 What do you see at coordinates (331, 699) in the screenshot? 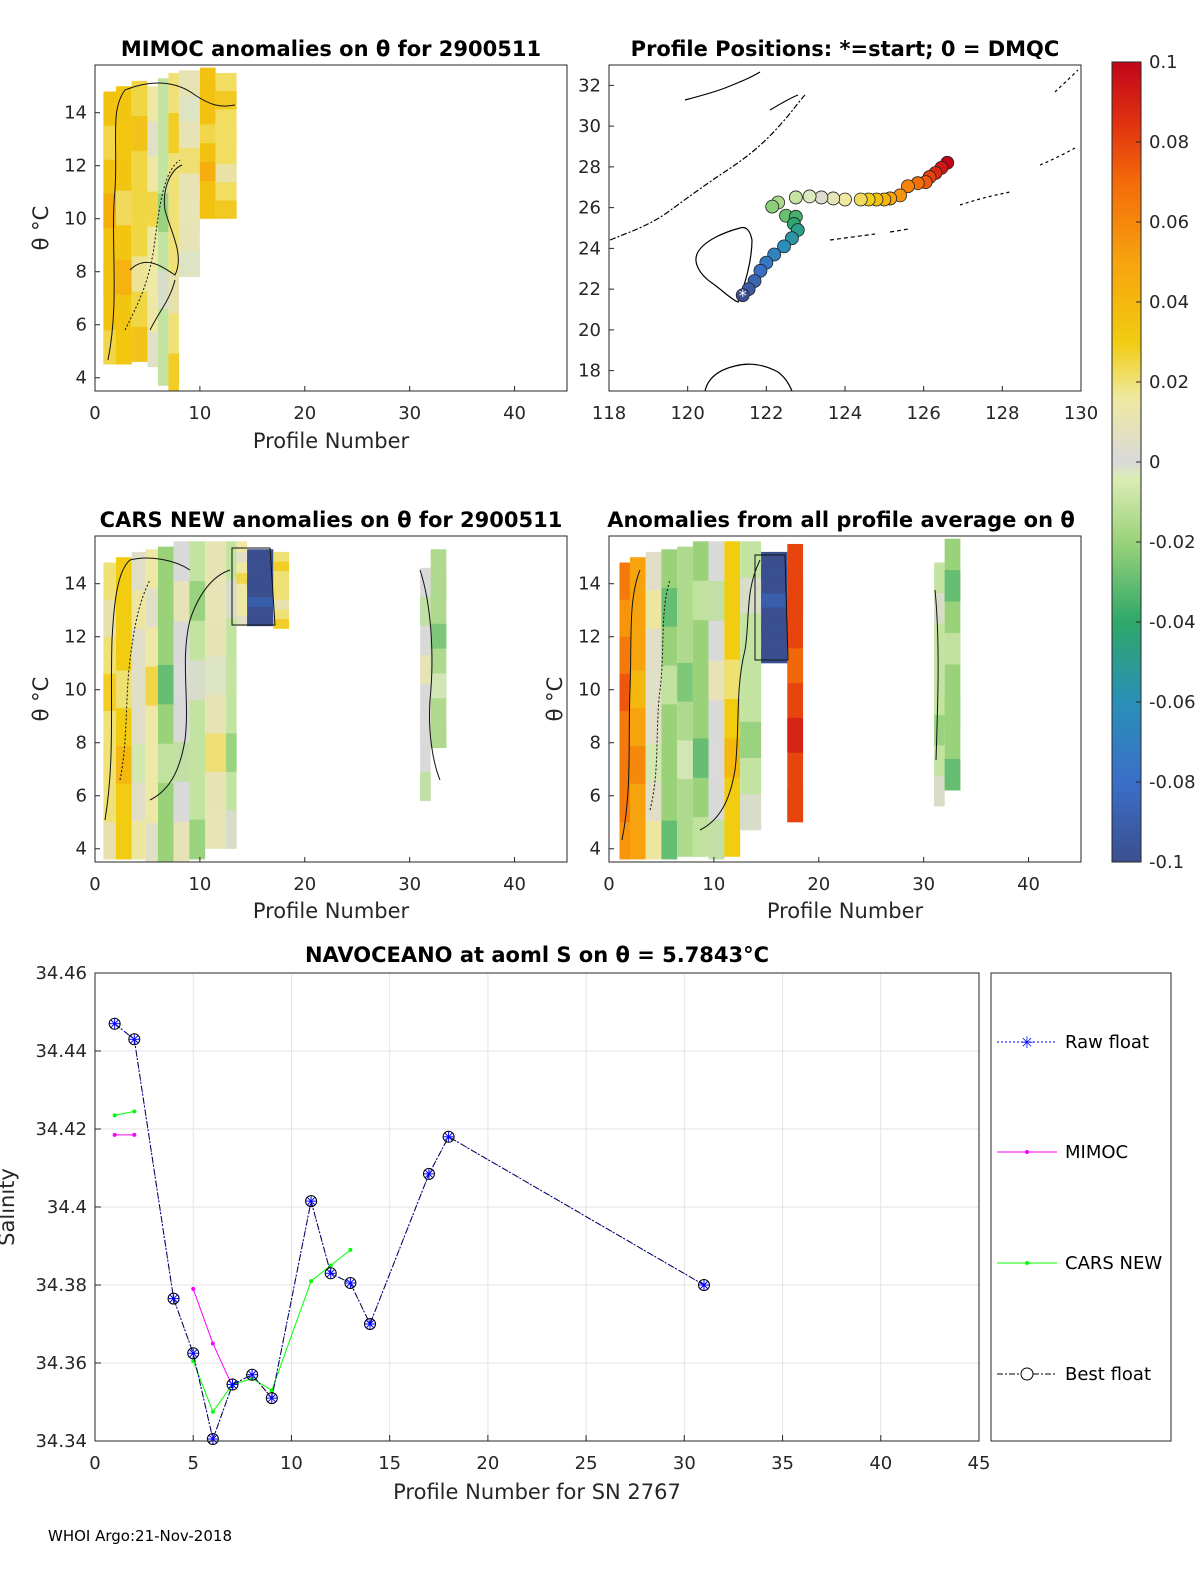
I see `cars-axes-box` at bounding box center [331, 699].